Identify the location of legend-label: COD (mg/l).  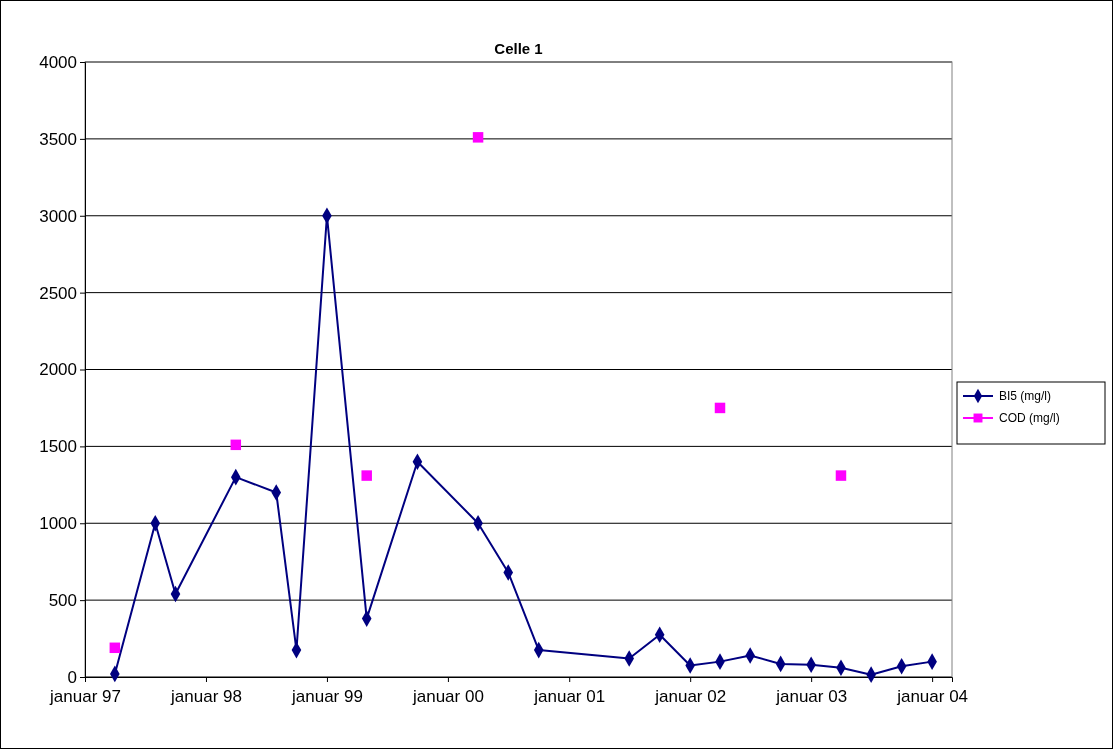
(1029, 418).